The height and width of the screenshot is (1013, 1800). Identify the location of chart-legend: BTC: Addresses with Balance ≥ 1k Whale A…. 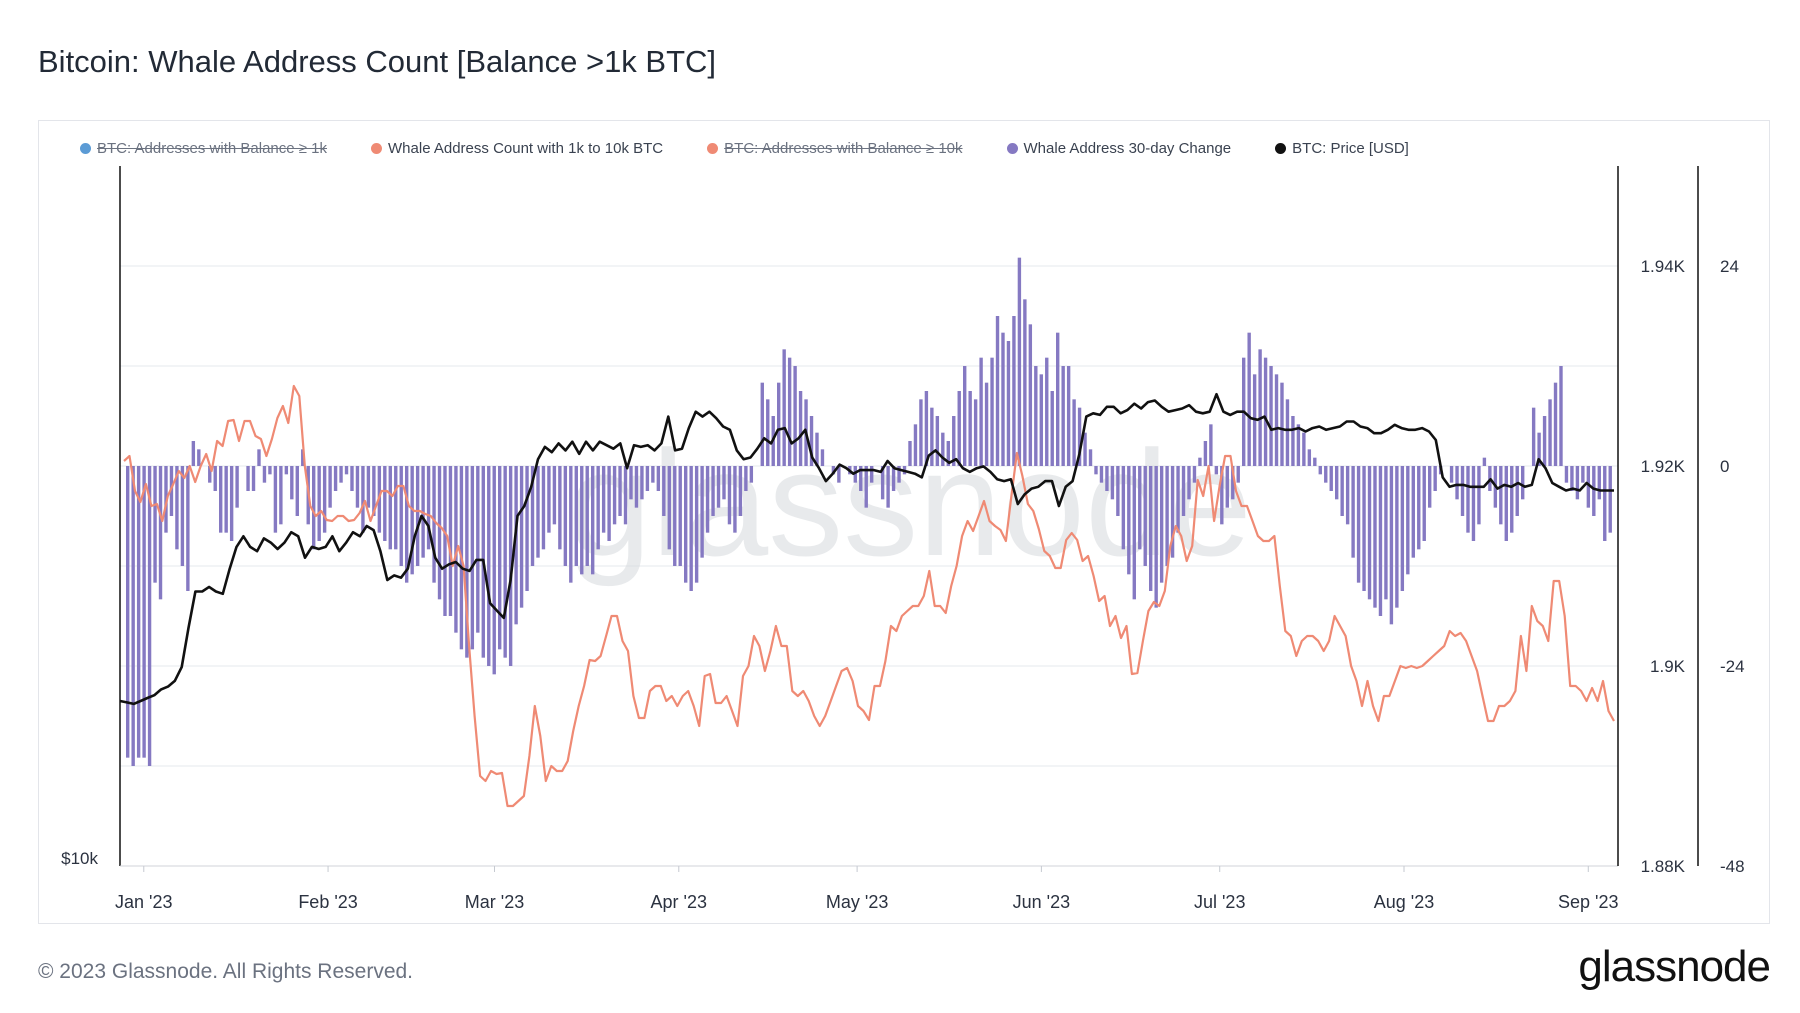
(766, 148).